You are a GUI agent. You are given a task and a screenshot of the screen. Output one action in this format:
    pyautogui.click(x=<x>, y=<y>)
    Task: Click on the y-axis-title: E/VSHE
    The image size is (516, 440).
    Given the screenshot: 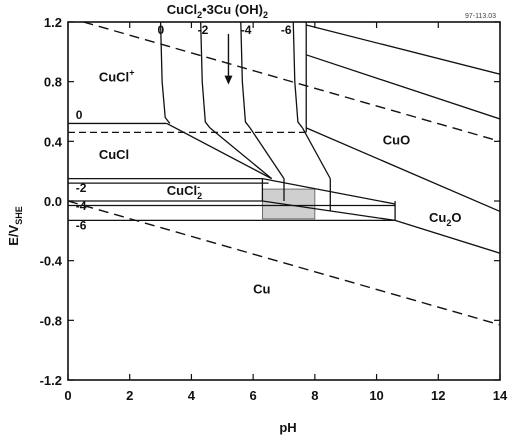 What is the action you would take?
    pyautogui.click(x=15, y=225)
    